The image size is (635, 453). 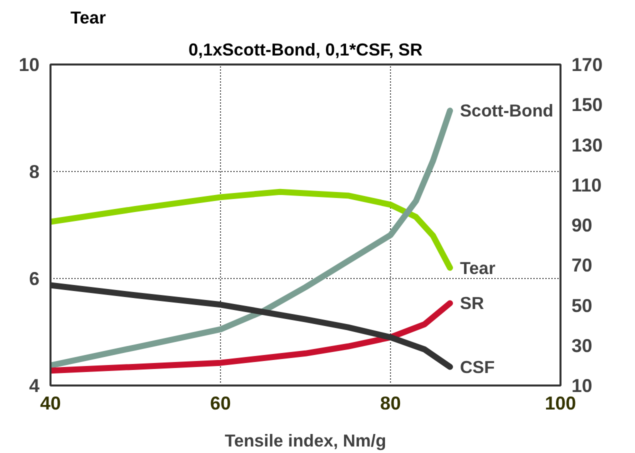 What do you see at coordinates (582, 265) in the screenshot?
I see `y2-tick-label: 70` at bounding box center [582, 265].